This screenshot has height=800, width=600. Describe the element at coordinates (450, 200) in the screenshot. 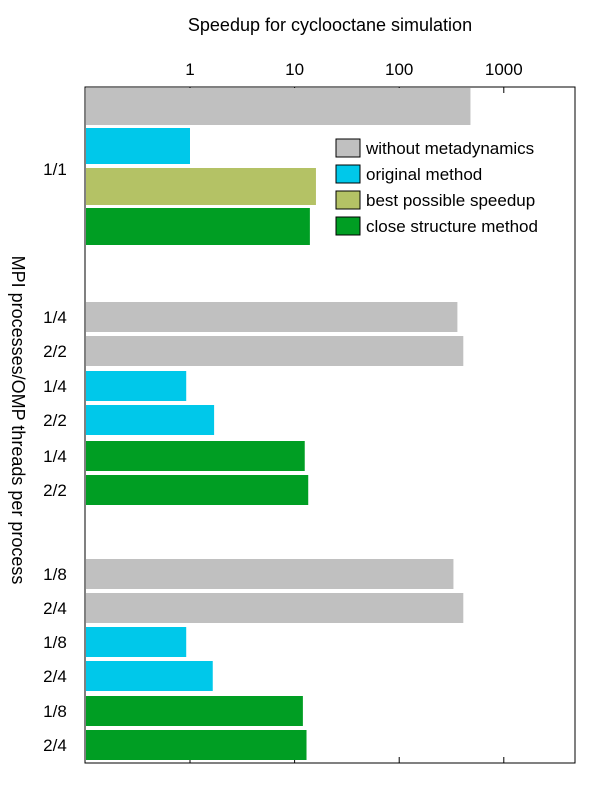

I see `legend-label: best possible speedup` at that location.